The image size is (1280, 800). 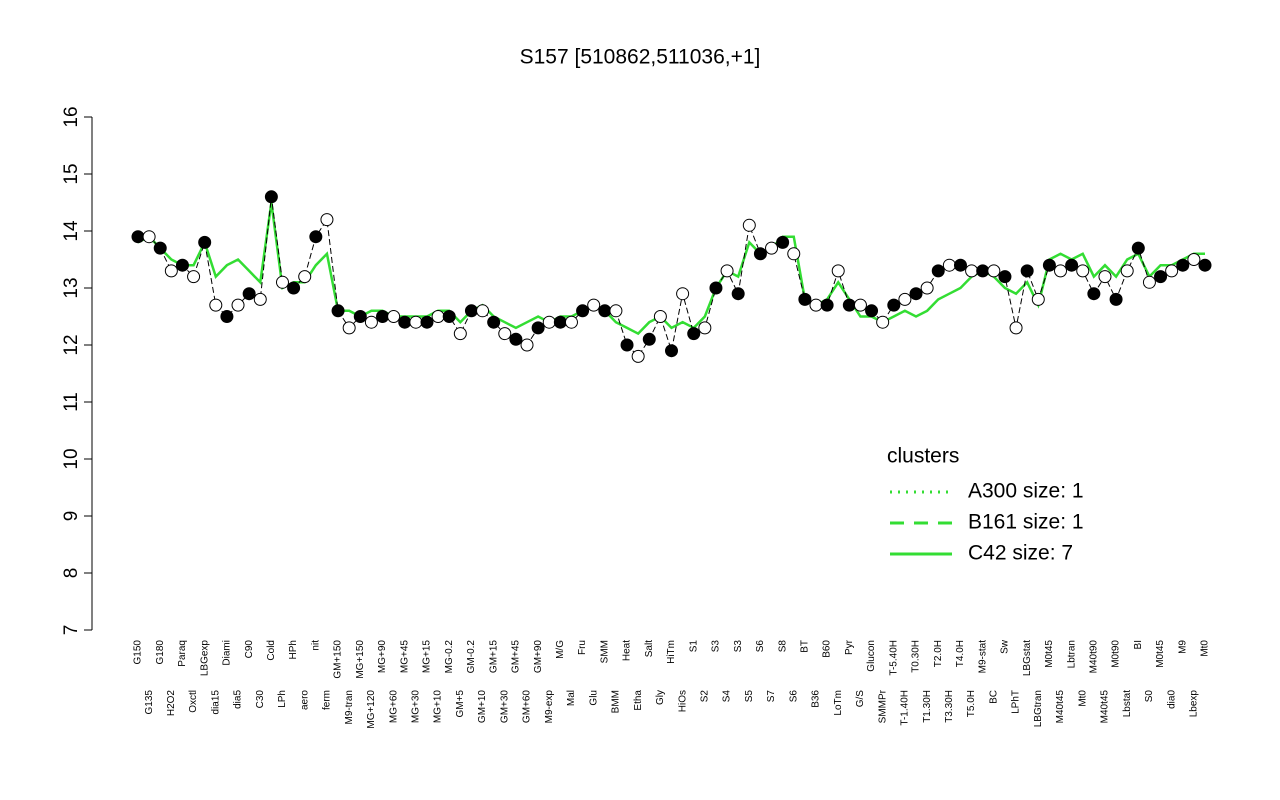 What do you see at coordinates (1016, 702) in the screenshot?
I see `x-tick-label: LPhT` at bounding box center [1016, 702].